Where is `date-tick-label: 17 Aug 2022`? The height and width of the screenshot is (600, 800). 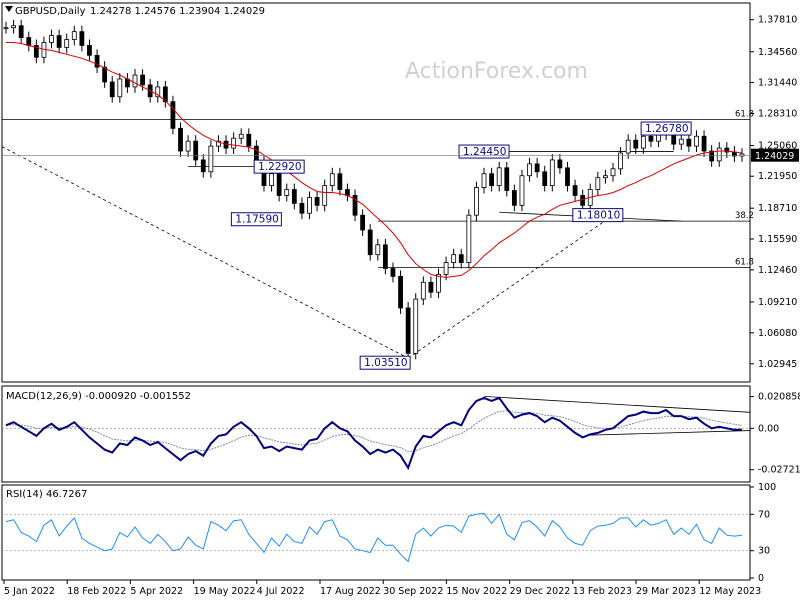 date-tick-label: 17 Aug 2022 is located at coordinates (350, 591).